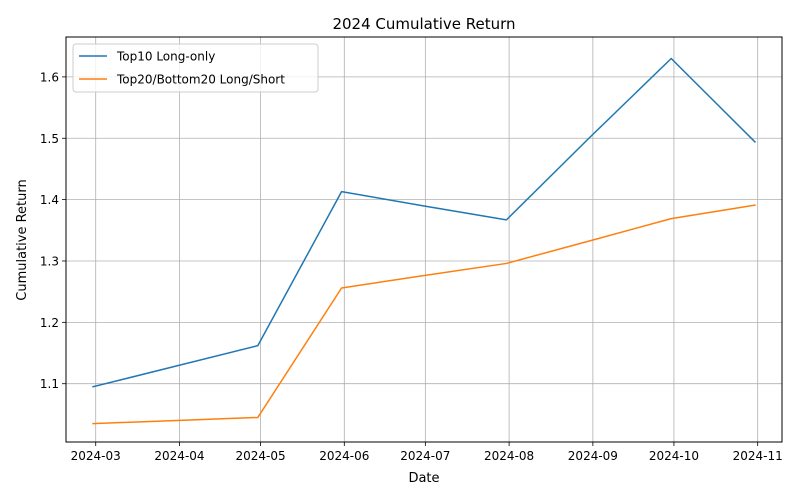 Image resolution: width=800 pixels, height=504 pixels. Describe the element at coordinates (49, 323) in the screenshot. I see `y-tick-label: 1.2` at that location.